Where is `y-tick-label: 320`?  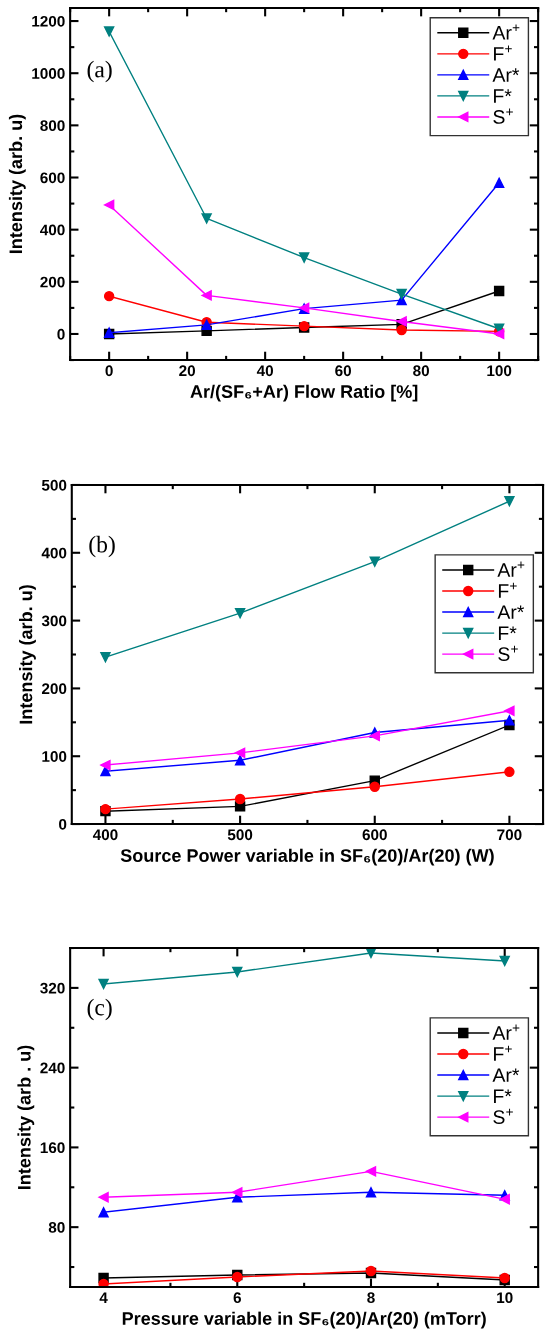 y-tick-label: 320 is located at coordinates (52, 988).